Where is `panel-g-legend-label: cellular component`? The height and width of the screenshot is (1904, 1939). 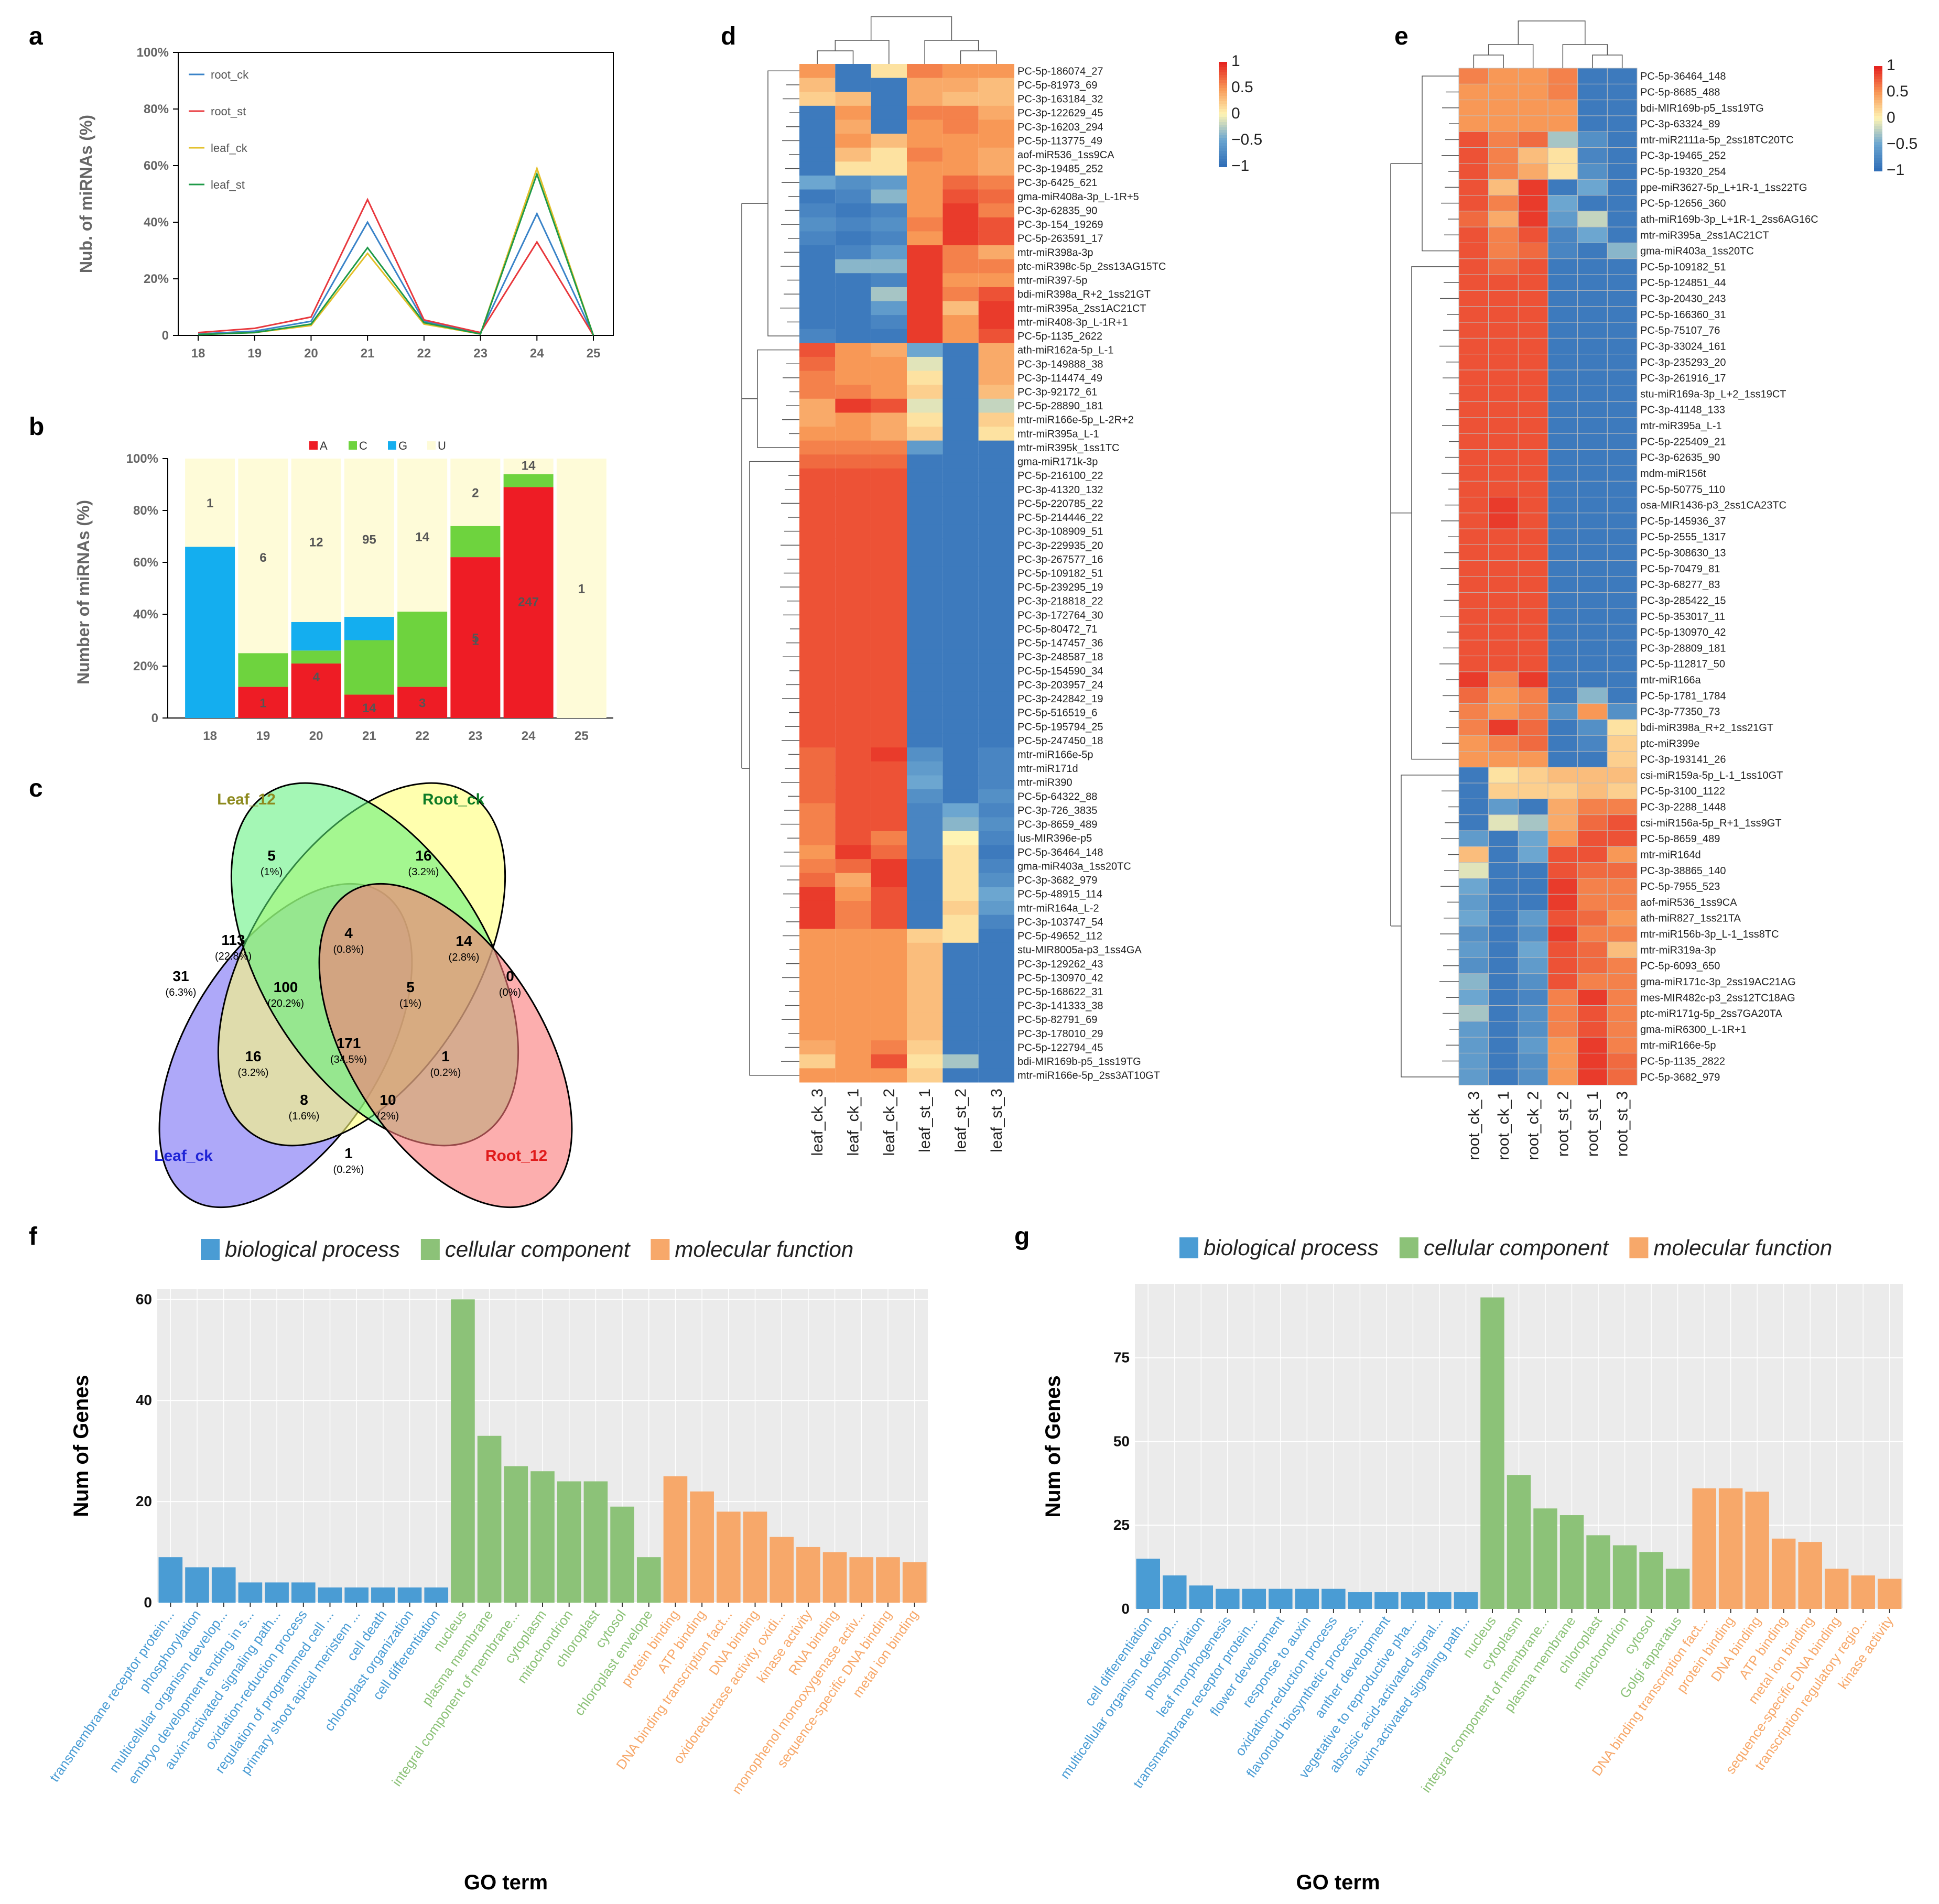 panel-g-legend-label: cellular component is located at coordinates (1517, 1247).